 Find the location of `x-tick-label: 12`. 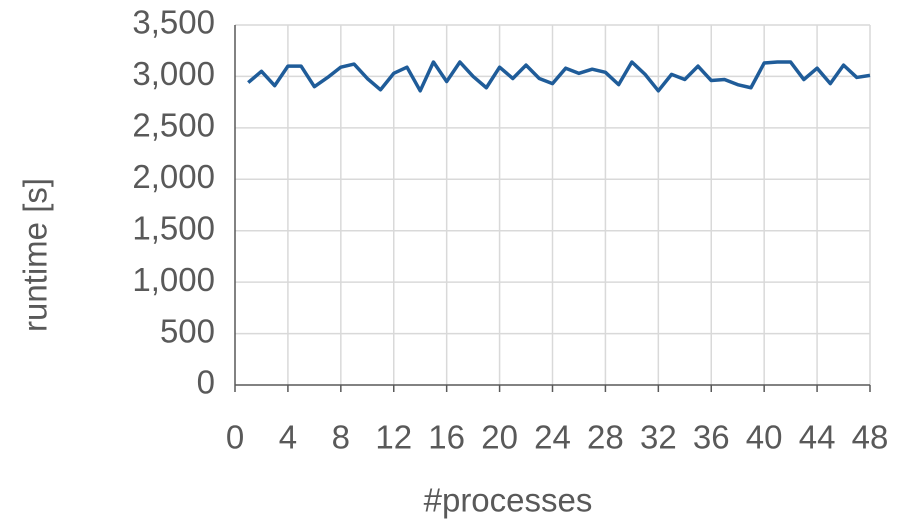

x-tick-label: 12 is located at coordinates (393, 437).